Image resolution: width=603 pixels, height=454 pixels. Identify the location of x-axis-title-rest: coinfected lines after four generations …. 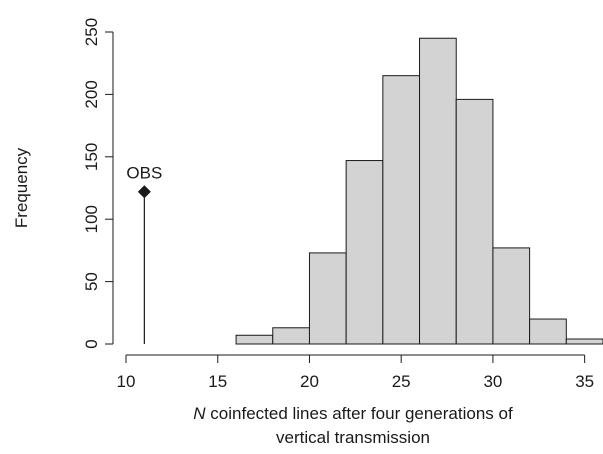
(359, 413).